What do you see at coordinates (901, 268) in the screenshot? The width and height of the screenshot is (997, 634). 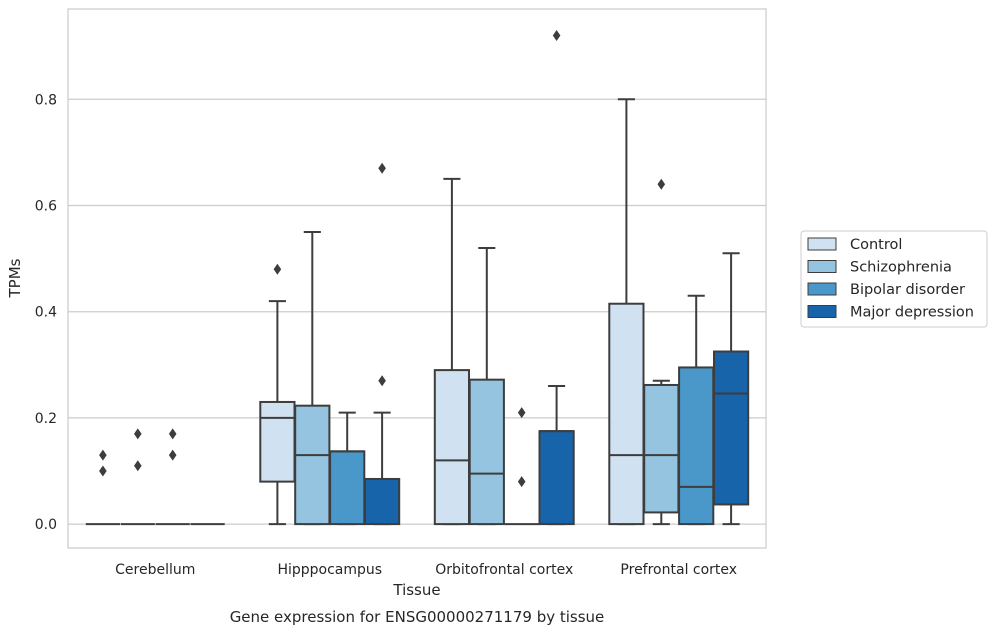 I see `legend-label: Schizophrenia` at bounding box center [901, 268].